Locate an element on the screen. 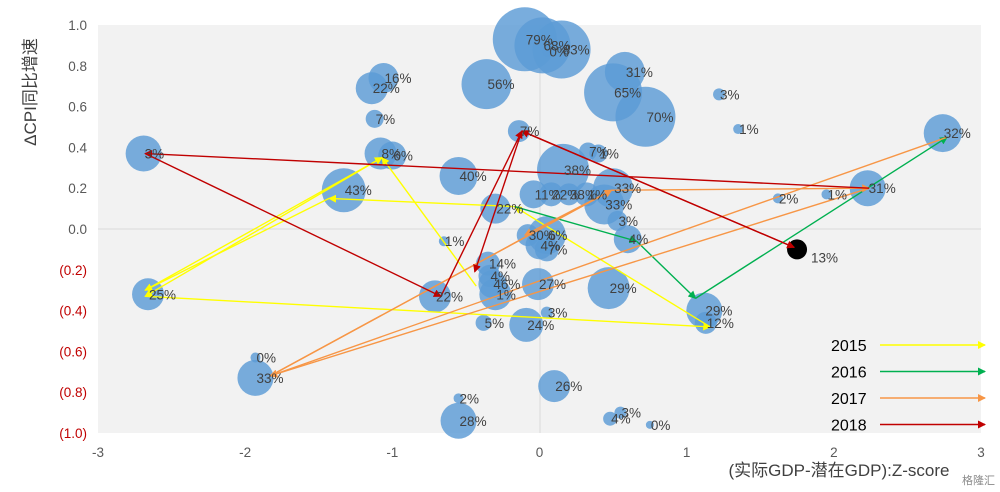 The width and height of the screenshot is (1000, 492). x-tick-labels: -3 -2 -1 0 1 2 3 is located at coordinates (538, 452).